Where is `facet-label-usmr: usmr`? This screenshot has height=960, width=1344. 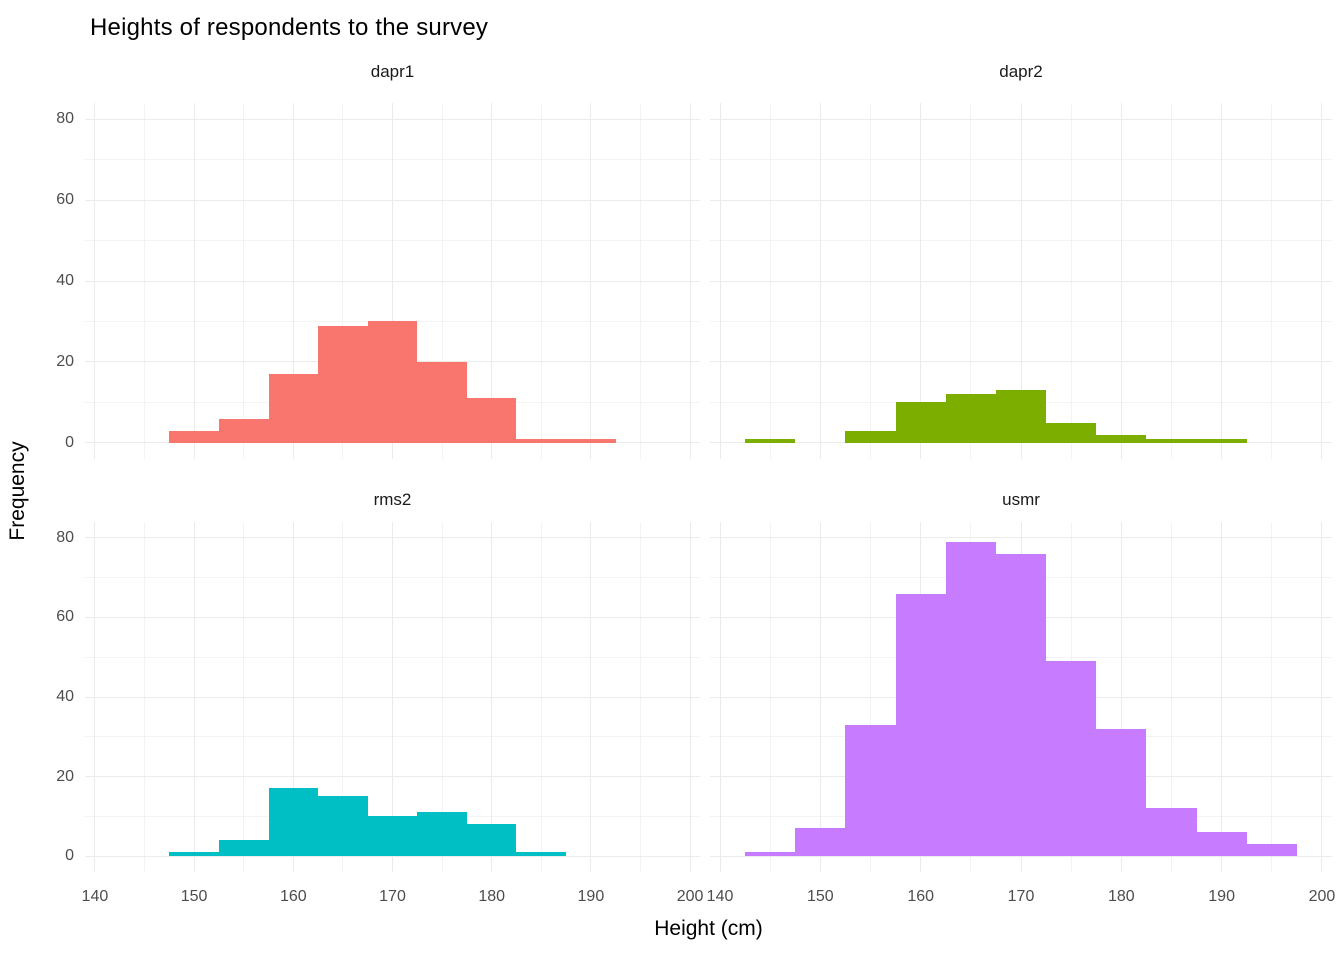
facet-label-usmr: usmr is located at coordinates (1021, 499).